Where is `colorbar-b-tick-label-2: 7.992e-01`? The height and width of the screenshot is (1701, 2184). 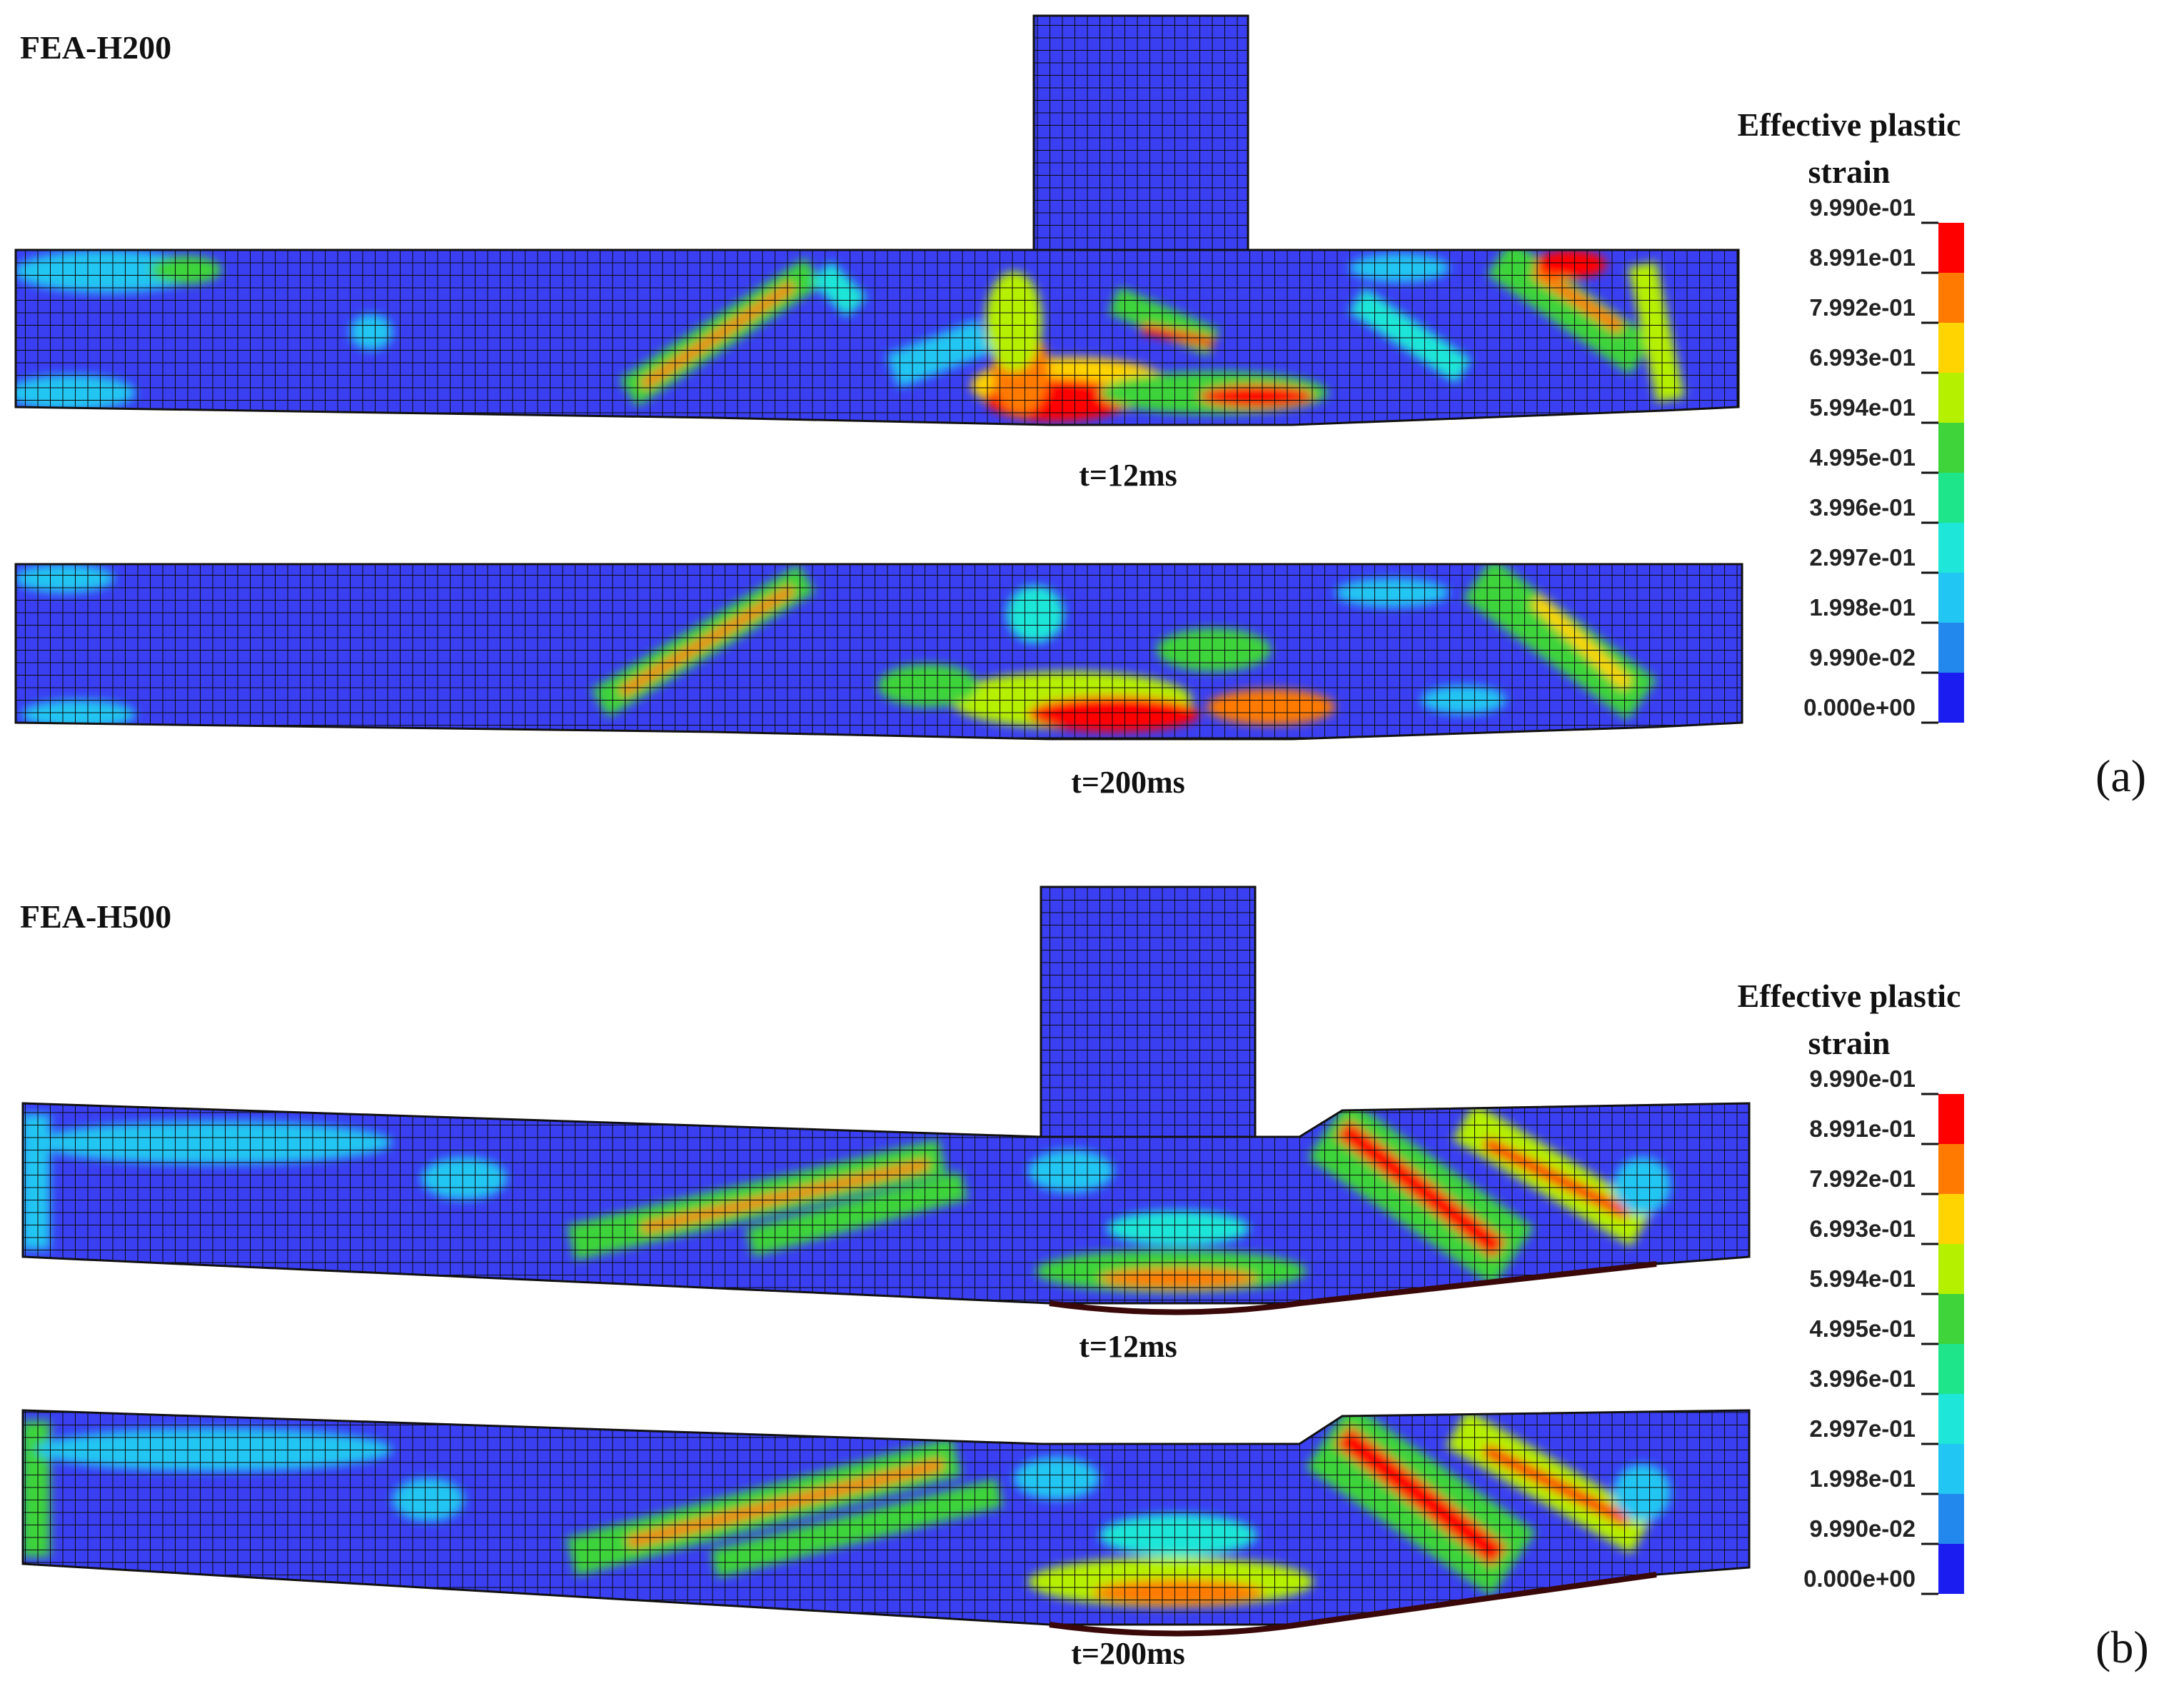 colorbar-b-tick-label-2: 7.992e-01 is located at coordinates (1862, 1179).